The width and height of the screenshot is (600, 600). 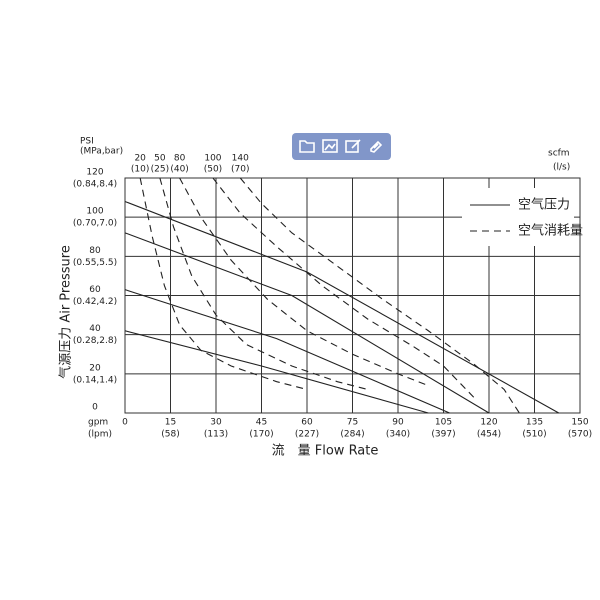 I want to click on curve-sublabel: (70), so click(x=240, y=170).